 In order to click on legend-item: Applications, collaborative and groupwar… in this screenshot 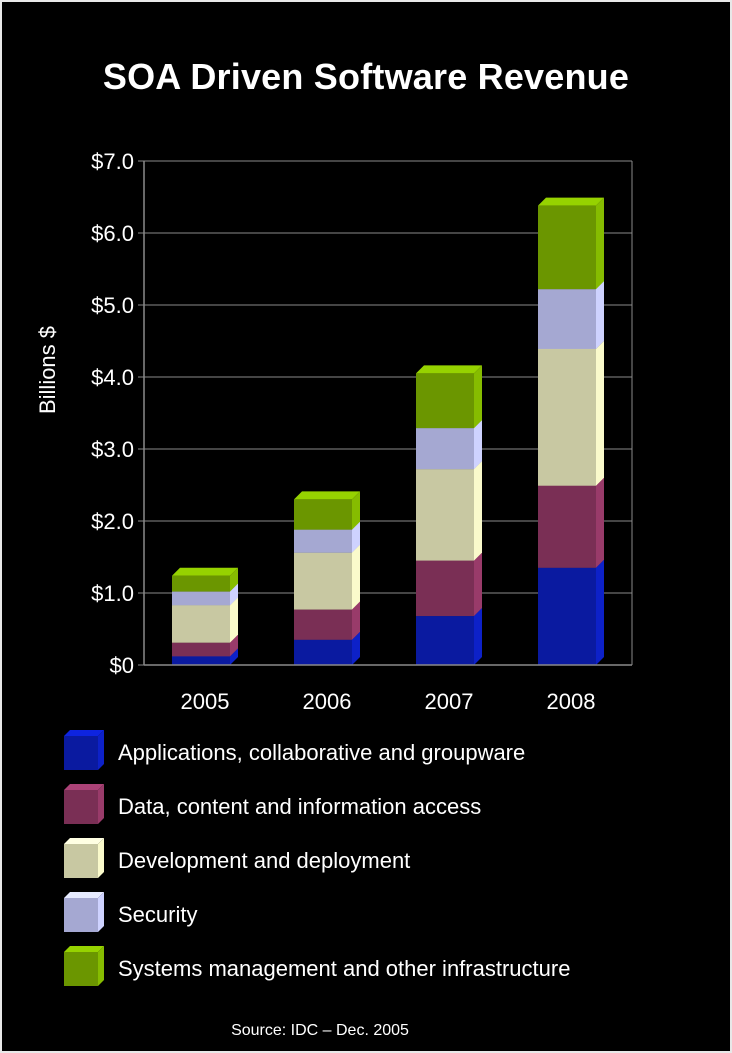, I will do `click(384, 751)`.